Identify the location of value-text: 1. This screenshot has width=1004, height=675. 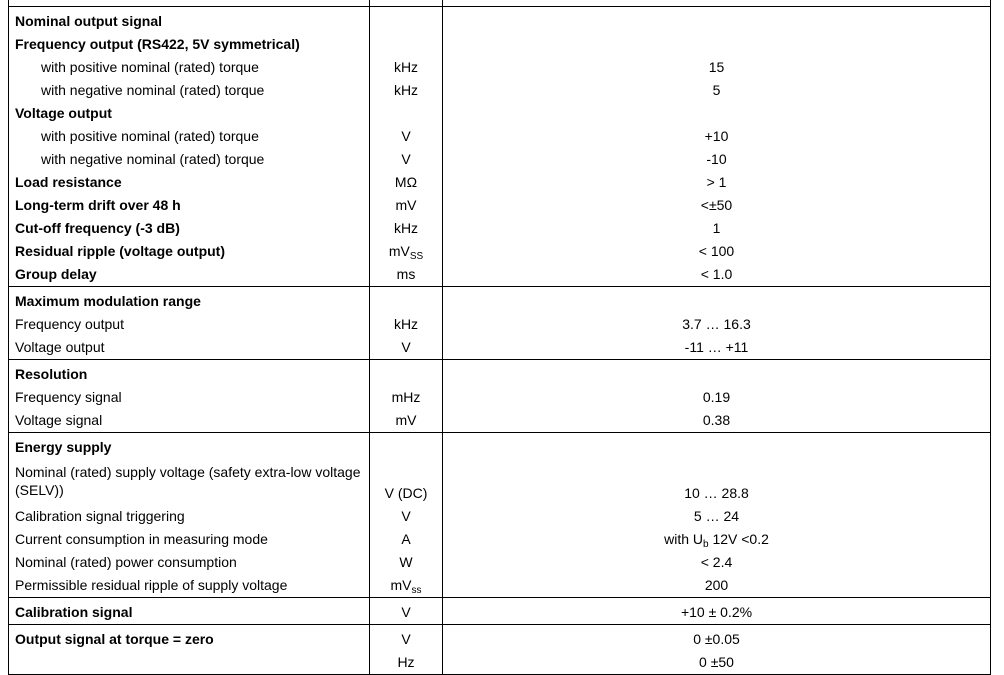
(716, 228).